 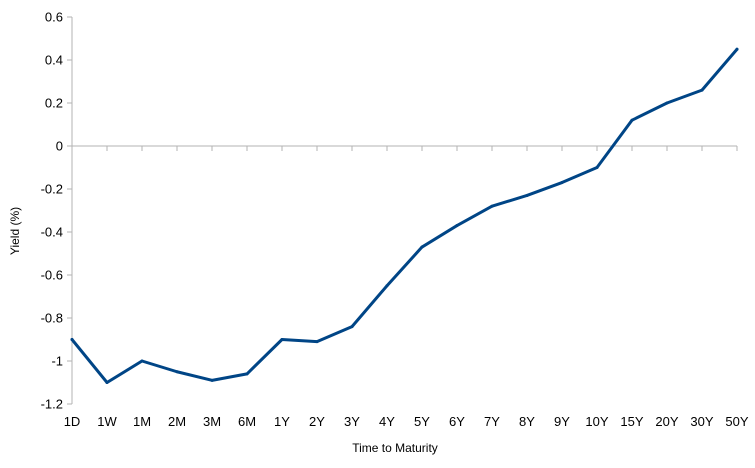 I want to click on y-tick-label: 0.6, so click(x=54, y=17).